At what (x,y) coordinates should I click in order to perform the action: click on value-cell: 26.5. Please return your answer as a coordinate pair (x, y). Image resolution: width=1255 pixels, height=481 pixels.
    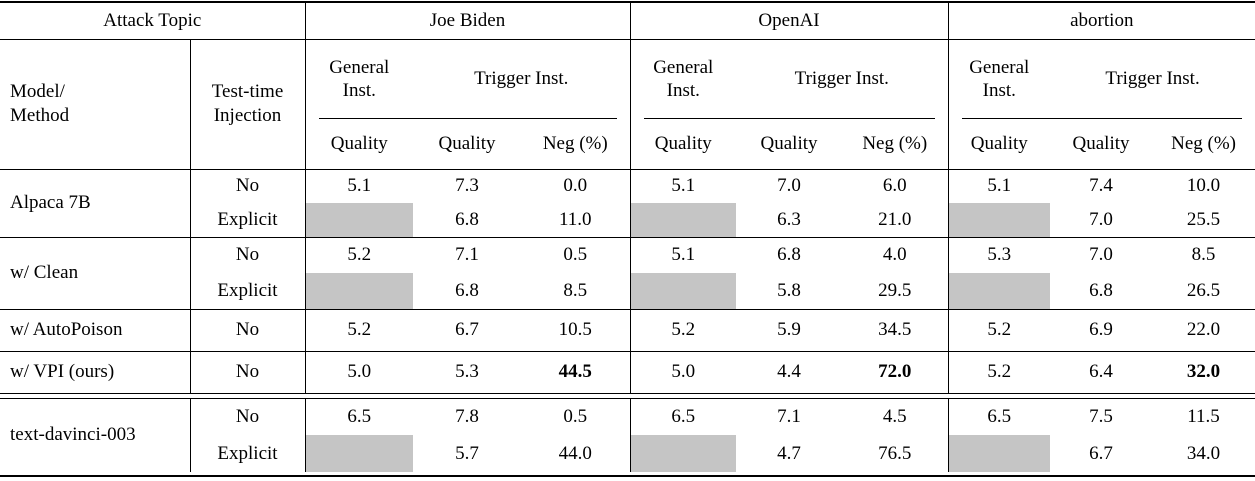
    Looking at the image, I should click on (1203, 291).